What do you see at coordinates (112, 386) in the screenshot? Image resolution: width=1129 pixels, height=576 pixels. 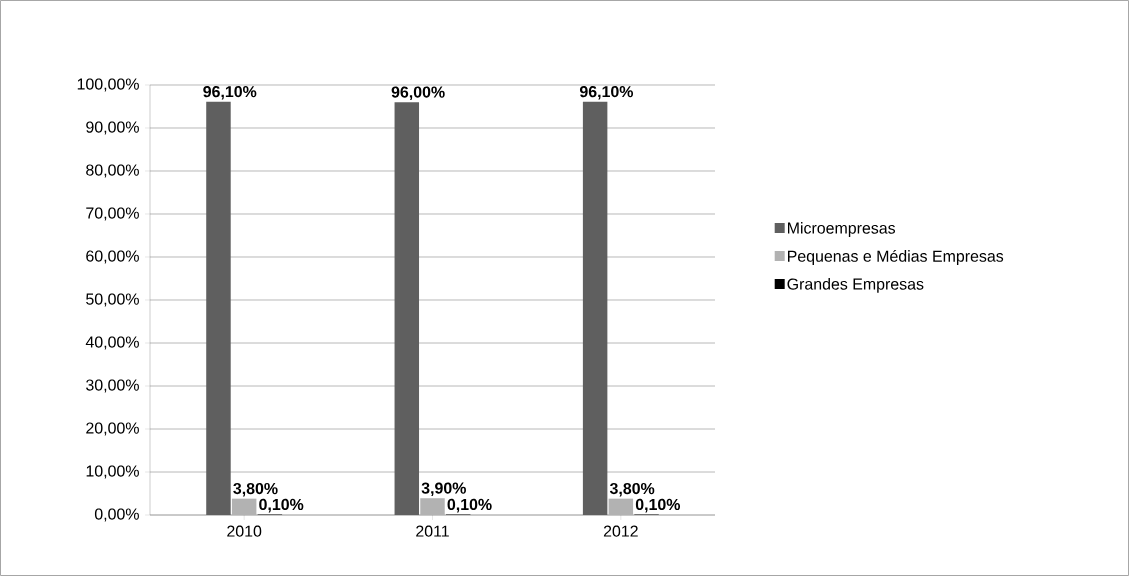 I see `y-tick-label: 30,00%` at bounding box center [112, 386].